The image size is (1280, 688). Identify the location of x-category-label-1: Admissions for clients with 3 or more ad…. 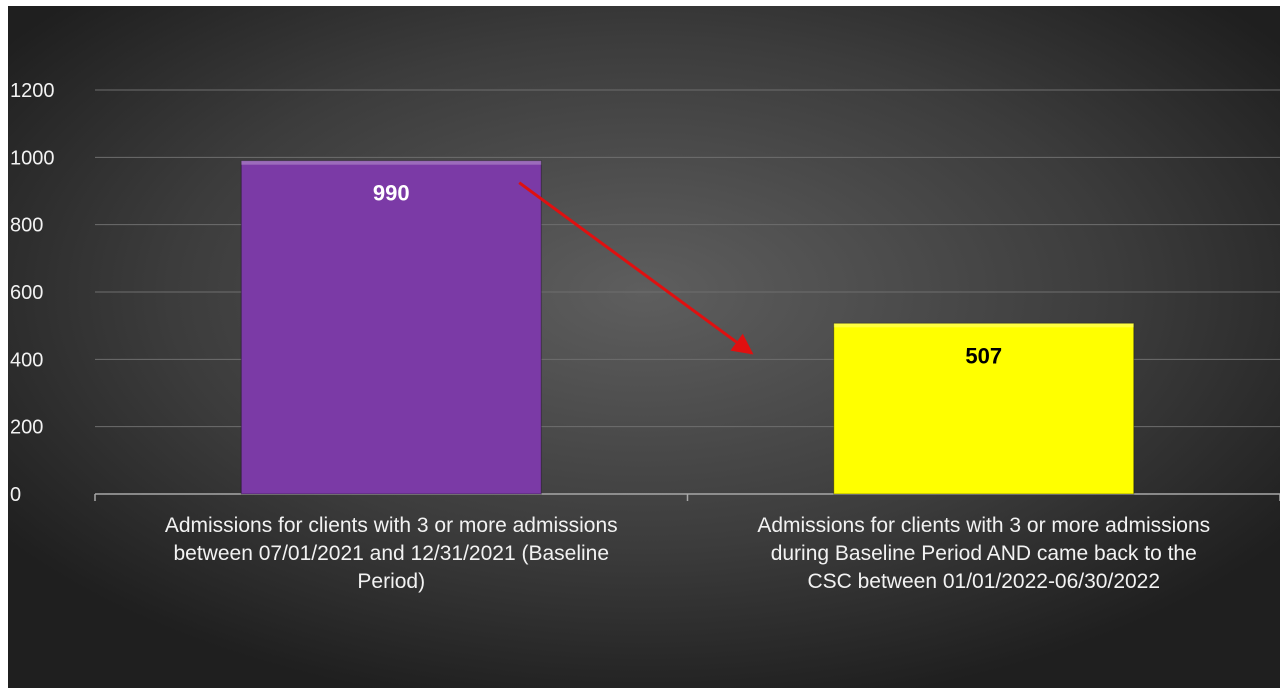
(391, 553).